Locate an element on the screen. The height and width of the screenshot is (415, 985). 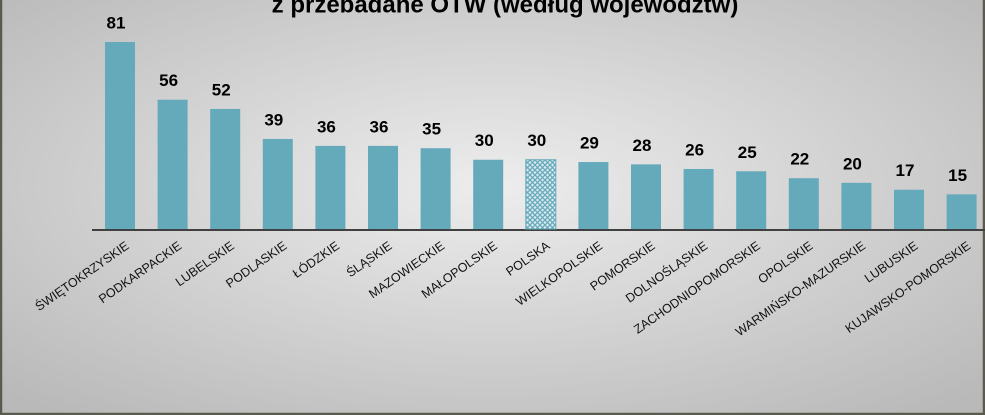
value-label: 26 is located at coordinates (694, 149).